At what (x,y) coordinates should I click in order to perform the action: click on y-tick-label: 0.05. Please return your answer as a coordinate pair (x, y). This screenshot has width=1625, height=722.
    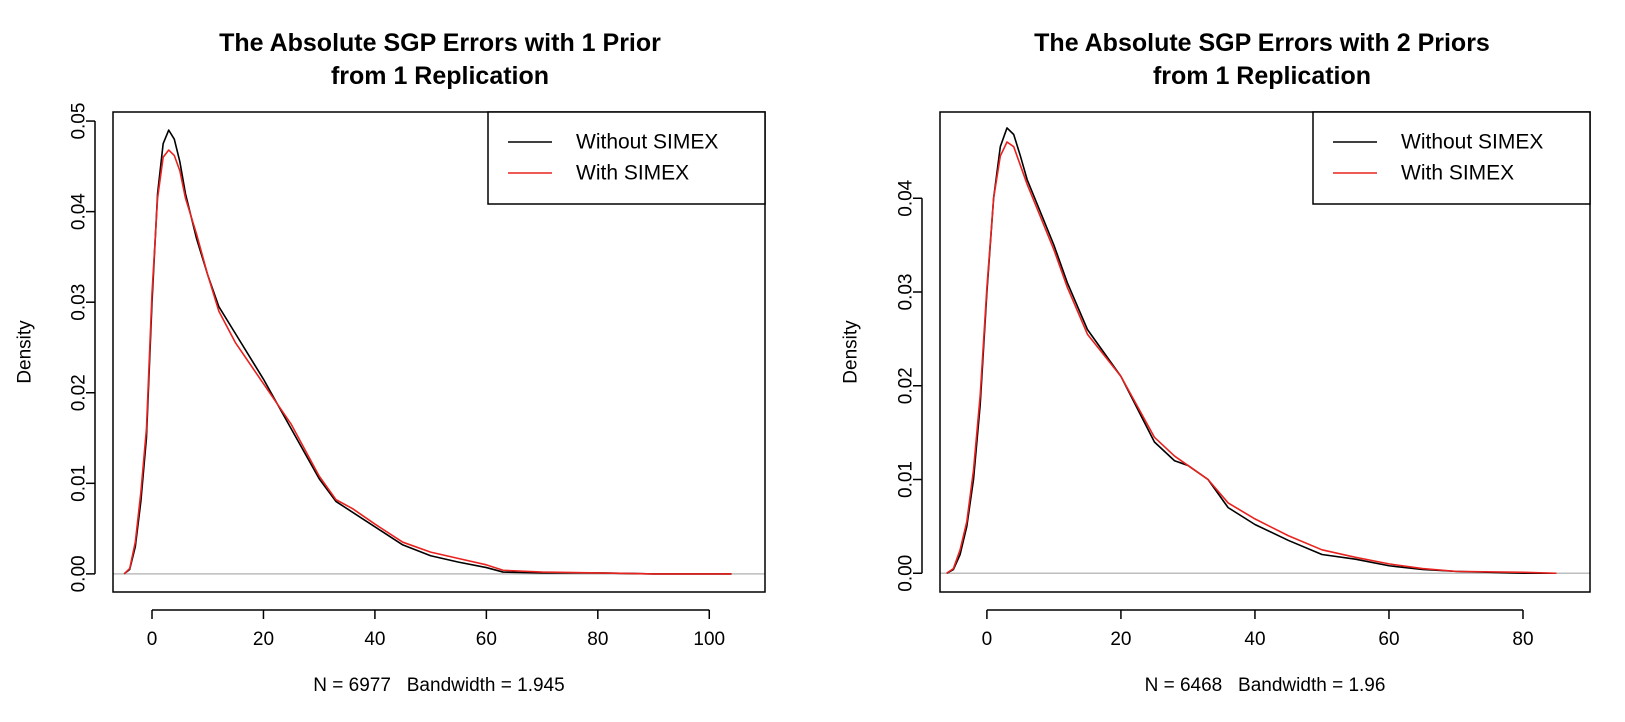
    Looking at the image, I should click on (79, 121).